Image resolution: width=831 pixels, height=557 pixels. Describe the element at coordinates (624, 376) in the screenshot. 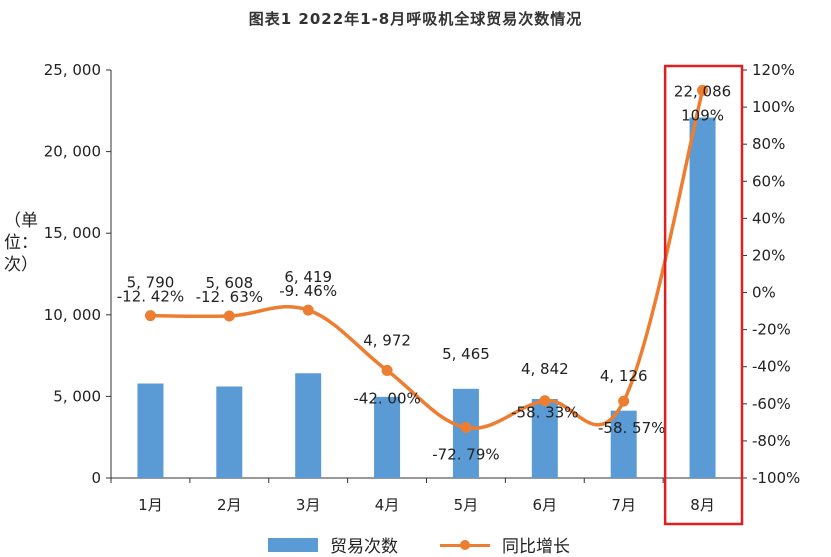

I see `bar-value-label: 4, 126` at that location.